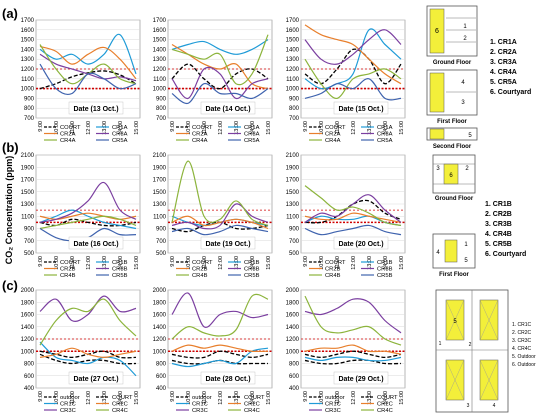  I want to click on series-line-cr2, so click(88, 352).